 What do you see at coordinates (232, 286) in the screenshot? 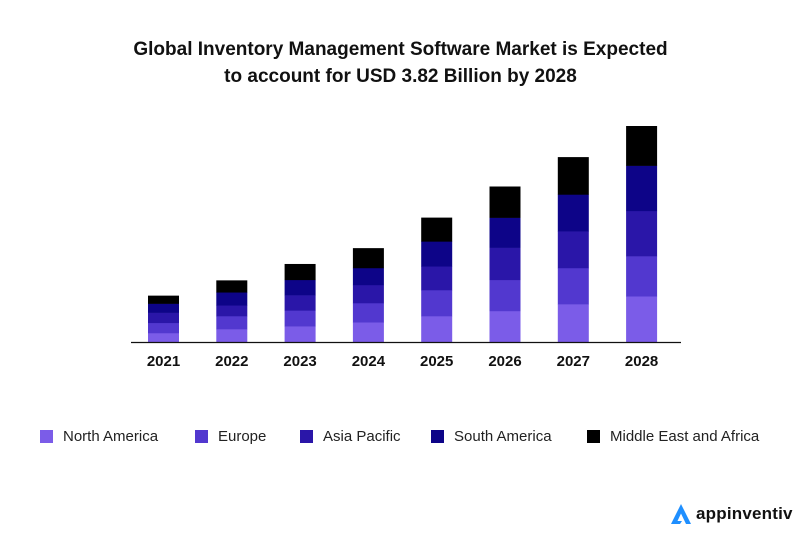
I see `bar-segment-2022-middle-east-and-africa` at bounding box center [232, 286].